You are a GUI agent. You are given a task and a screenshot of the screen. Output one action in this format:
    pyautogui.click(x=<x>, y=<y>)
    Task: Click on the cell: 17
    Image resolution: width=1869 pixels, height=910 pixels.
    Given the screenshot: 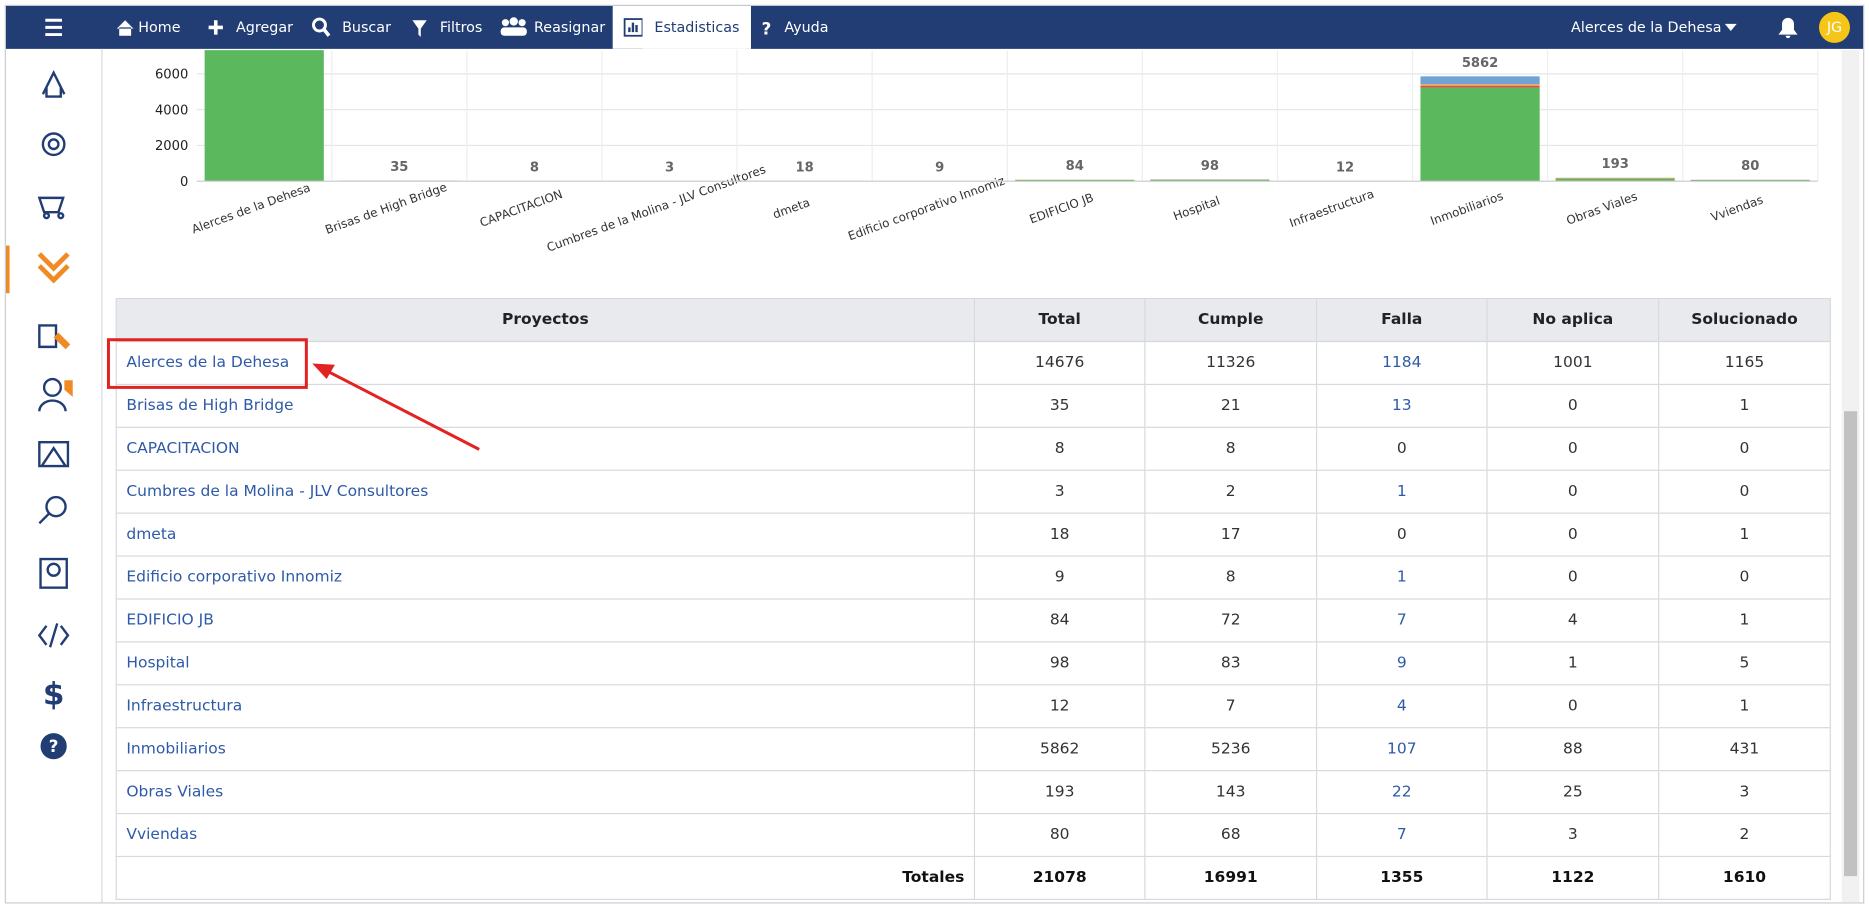 What is the action you would take?
    pyautogui.click(x=1231, y=534)
    